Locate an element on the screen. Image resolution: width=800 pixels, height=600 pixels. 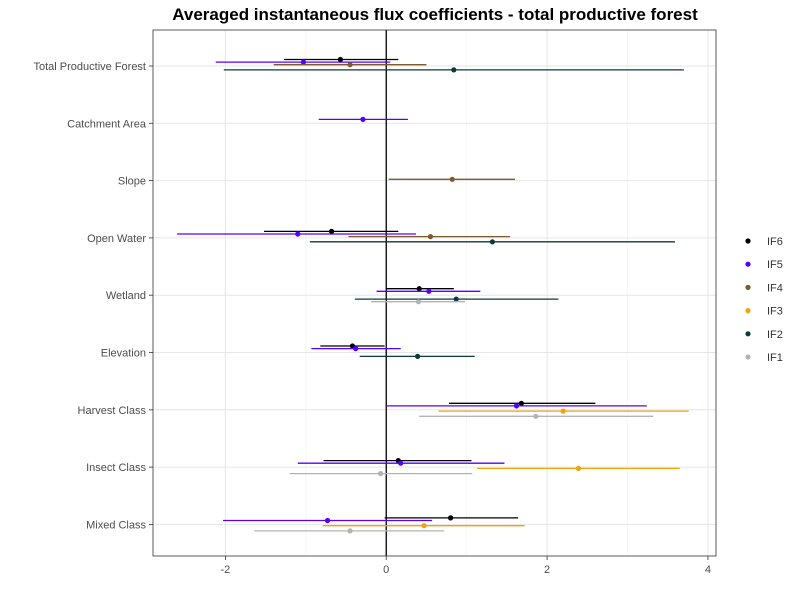
x-tick-label: 0 is located at coordinates (386, 570).